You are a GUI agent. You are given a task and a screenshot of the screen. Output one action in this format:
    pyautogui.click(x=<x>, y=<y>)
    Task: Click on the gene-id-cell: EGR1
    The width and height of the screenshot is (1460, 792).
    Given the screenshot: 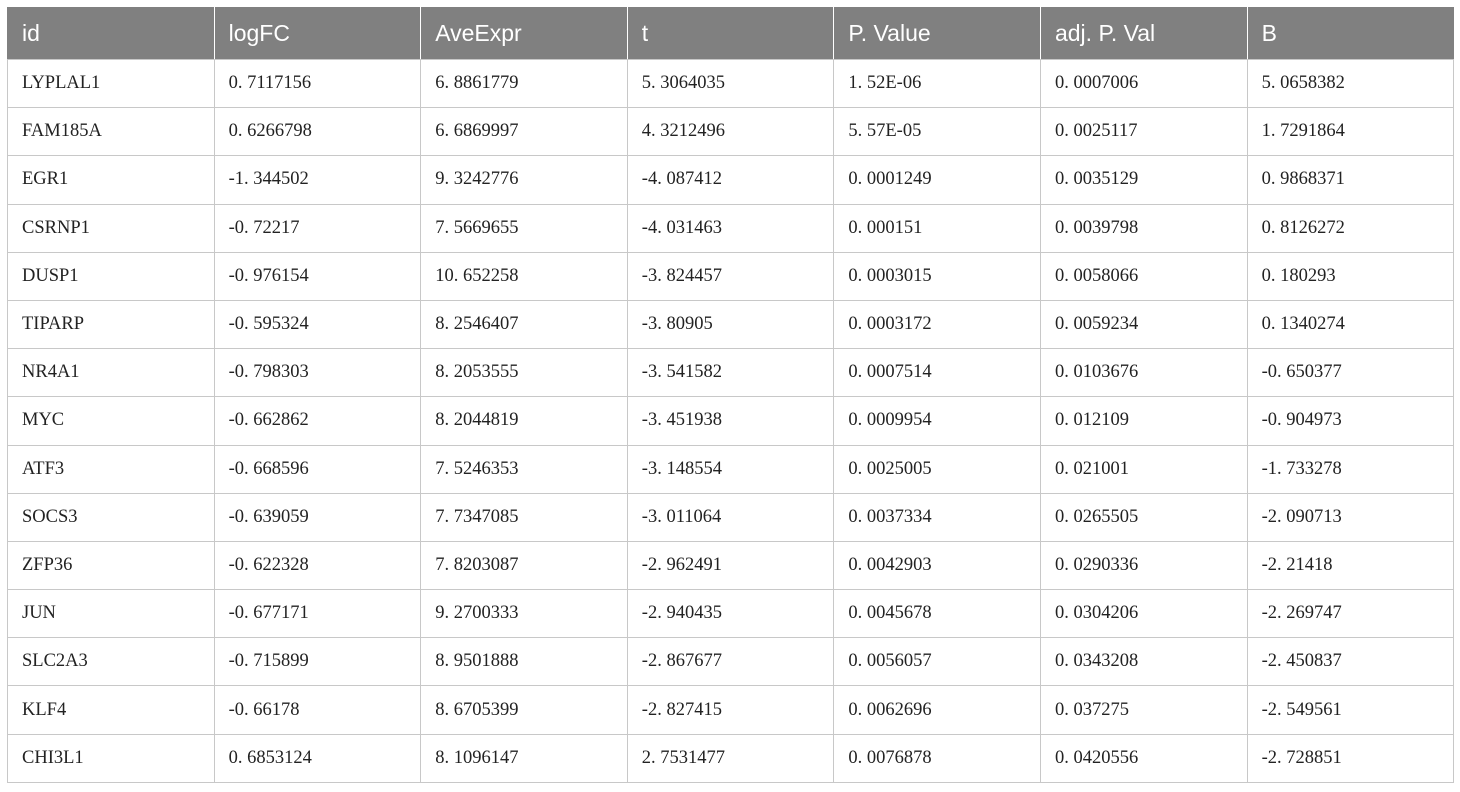 What is the action you would take?
    pyautogui.click(x=111, y=180)
    